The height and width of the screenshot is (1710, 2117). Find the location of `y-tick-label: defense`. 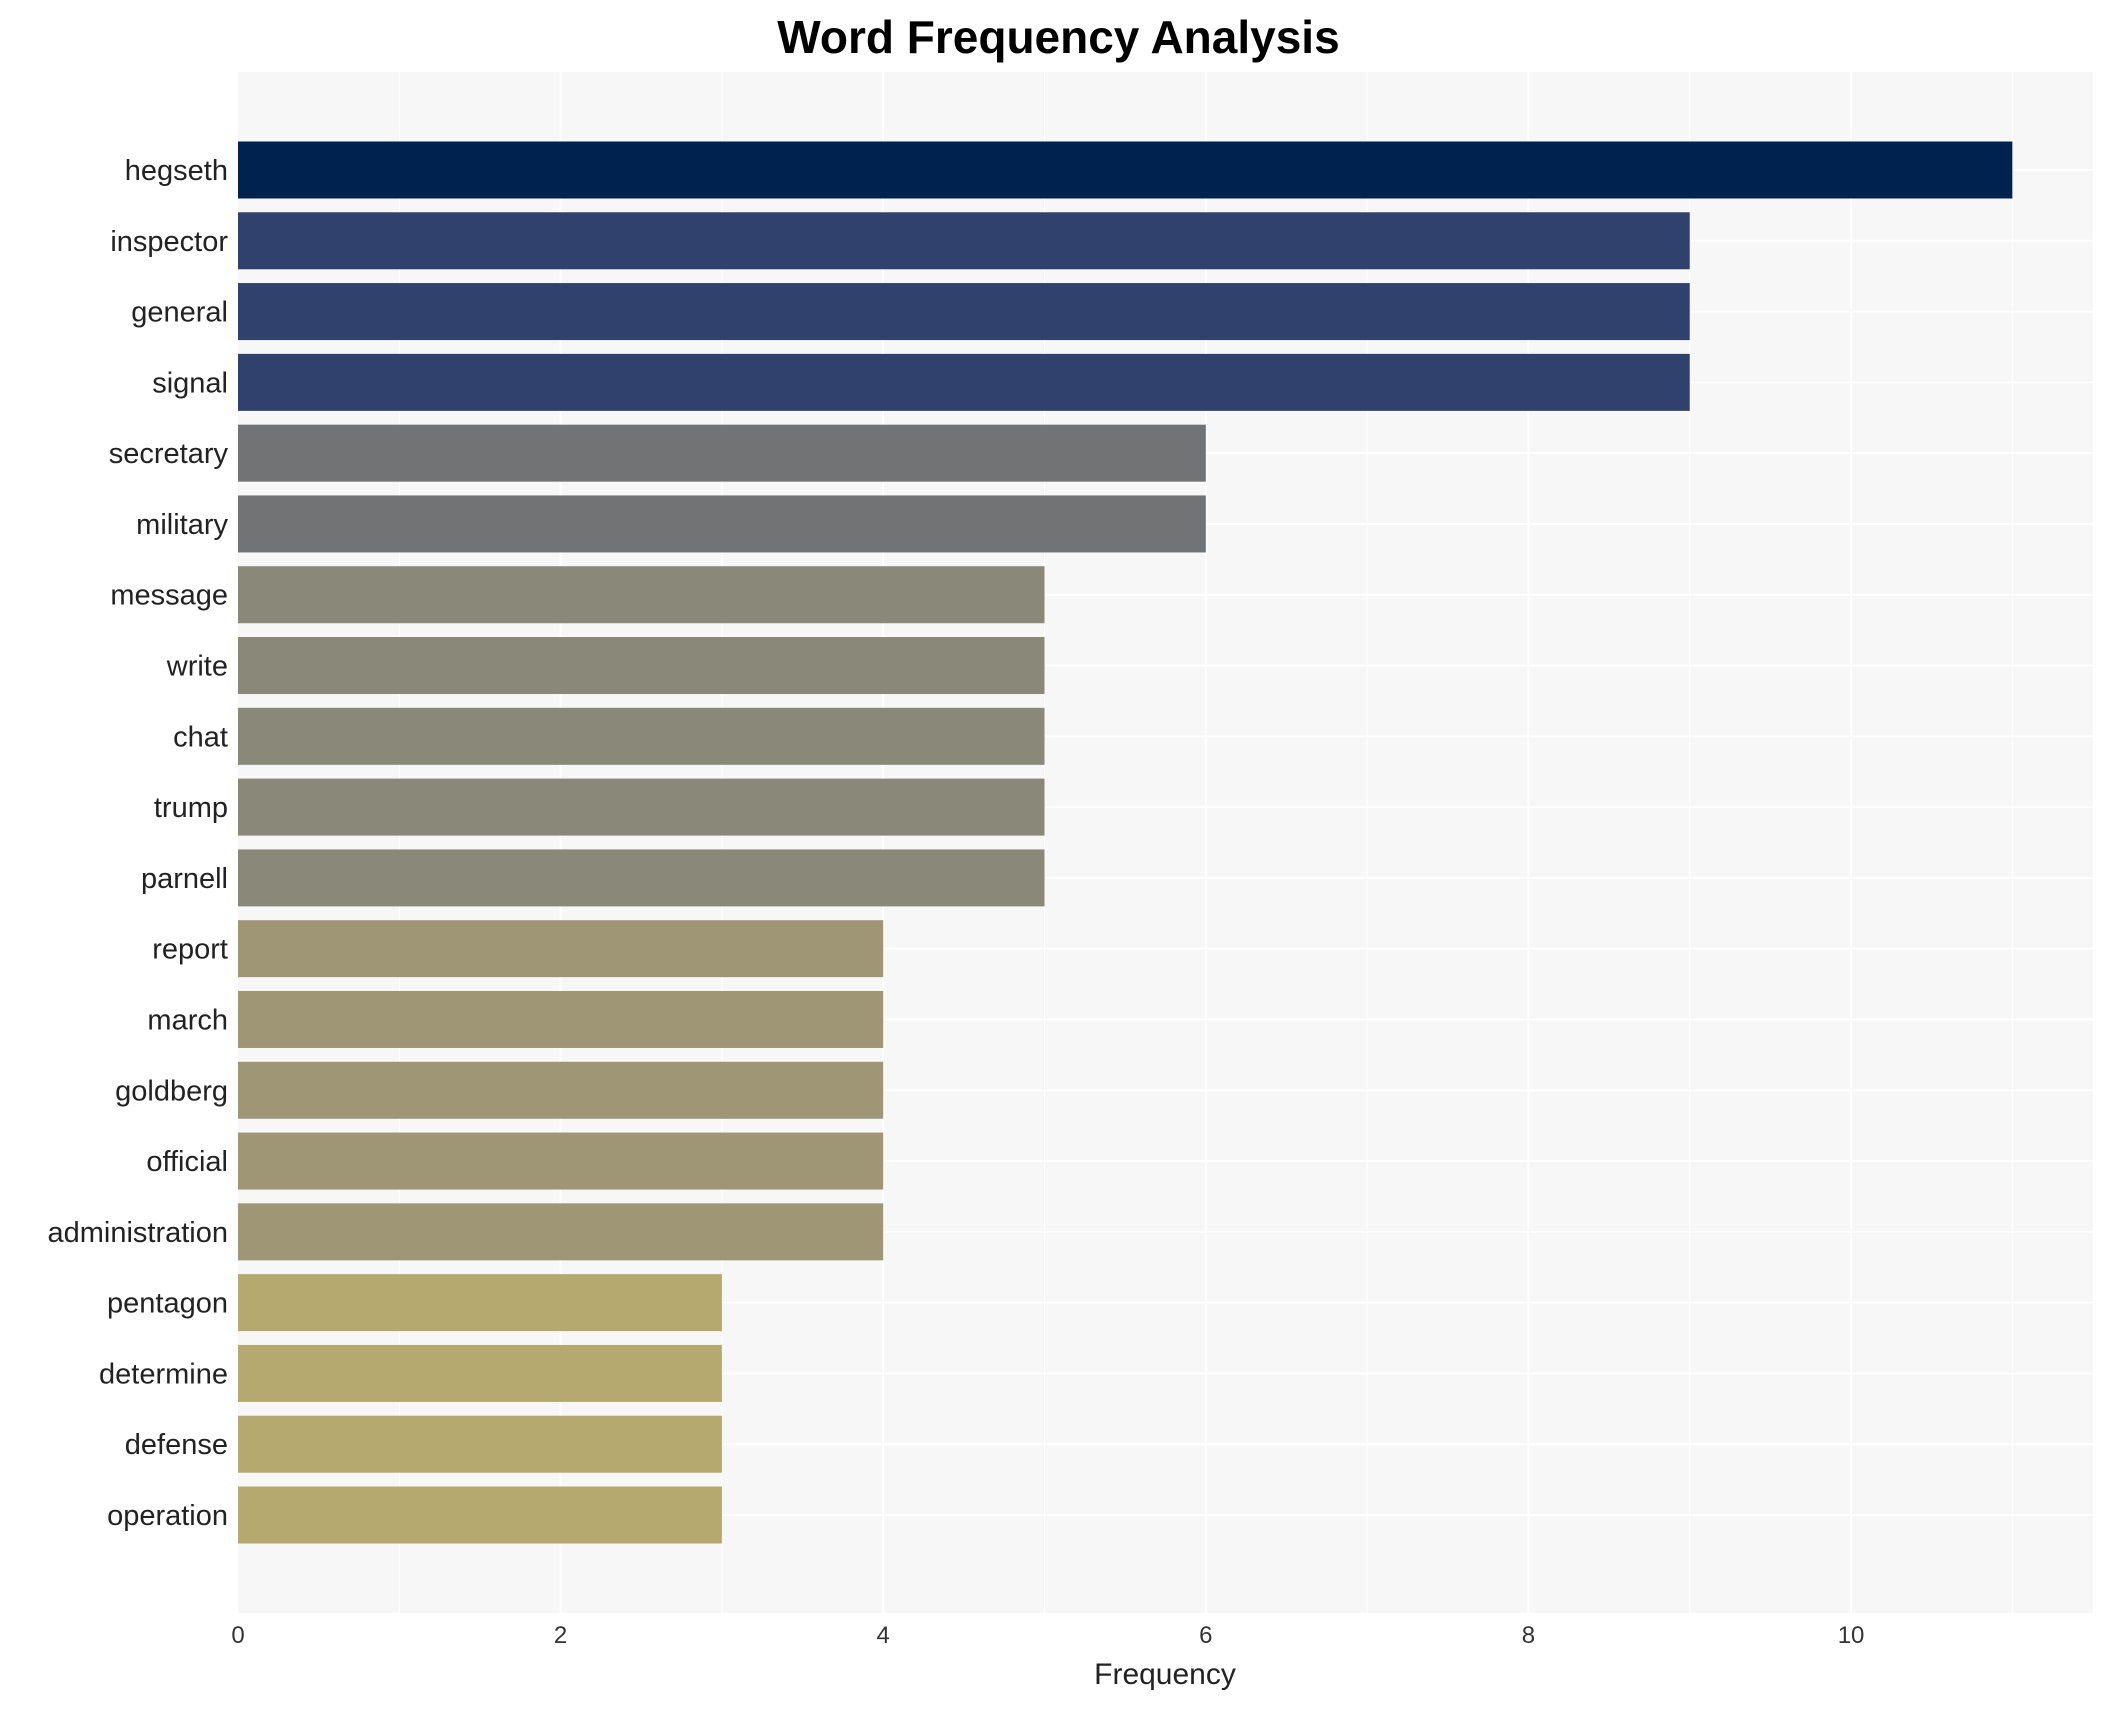

y-tick-label: defense is located at coordinates (176, 1445).